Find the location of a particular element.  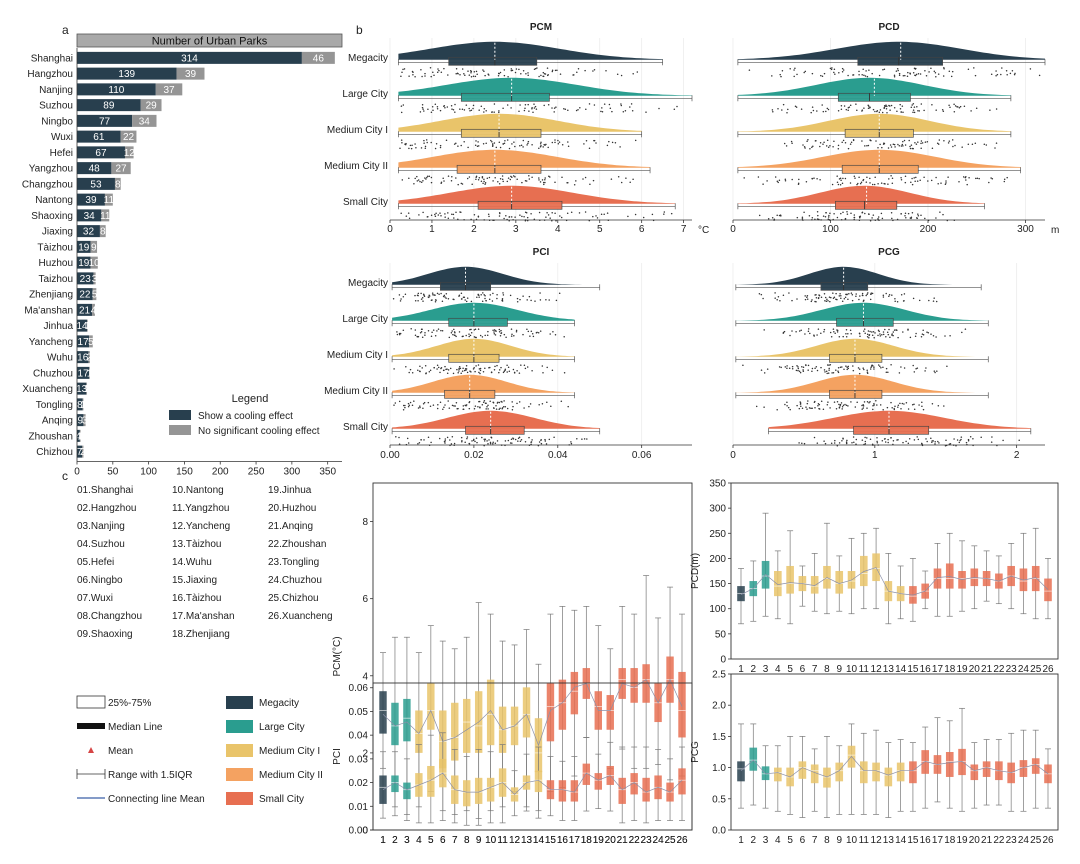

value-label-cooling: 61 is located at coordinates (99, 137).